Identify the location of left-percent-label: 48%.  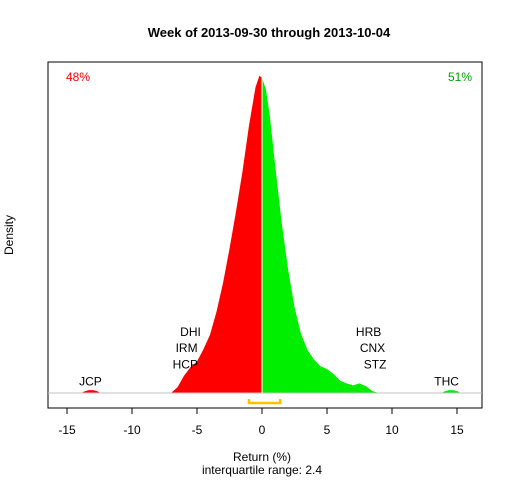
(78, 77).